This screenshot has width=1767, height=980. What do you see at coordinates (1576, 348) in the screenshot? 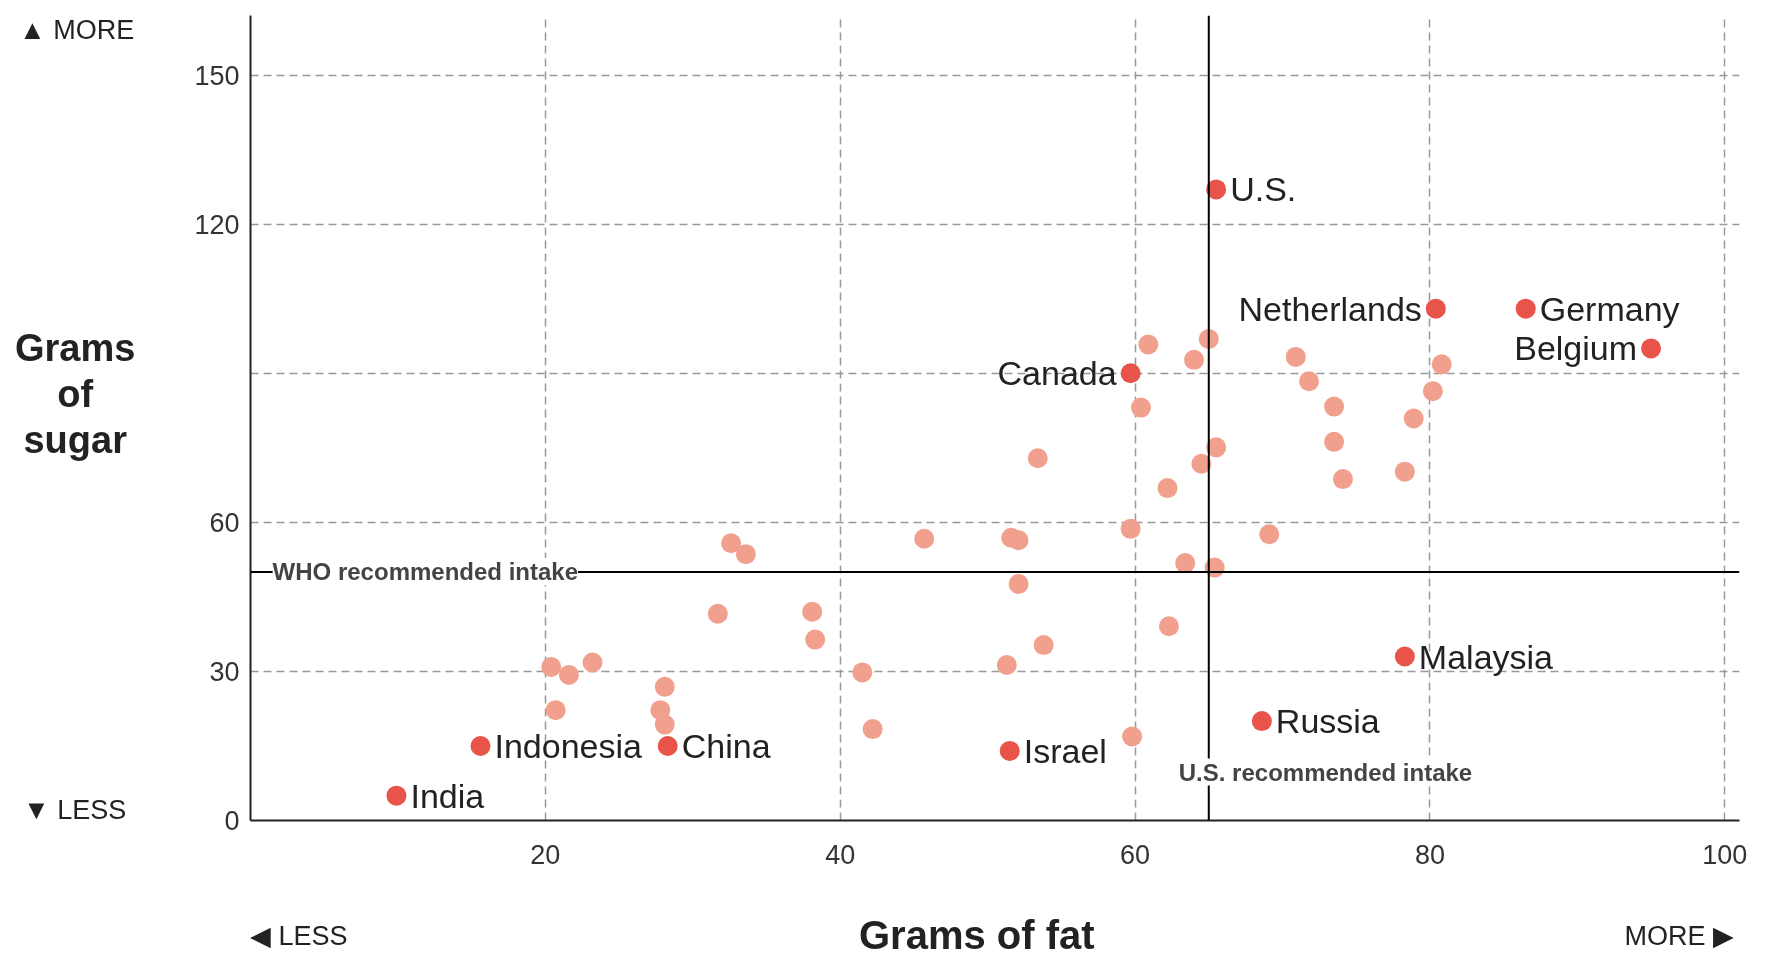
I see `data-label: Belgium` at bounding box center [1576, 348].